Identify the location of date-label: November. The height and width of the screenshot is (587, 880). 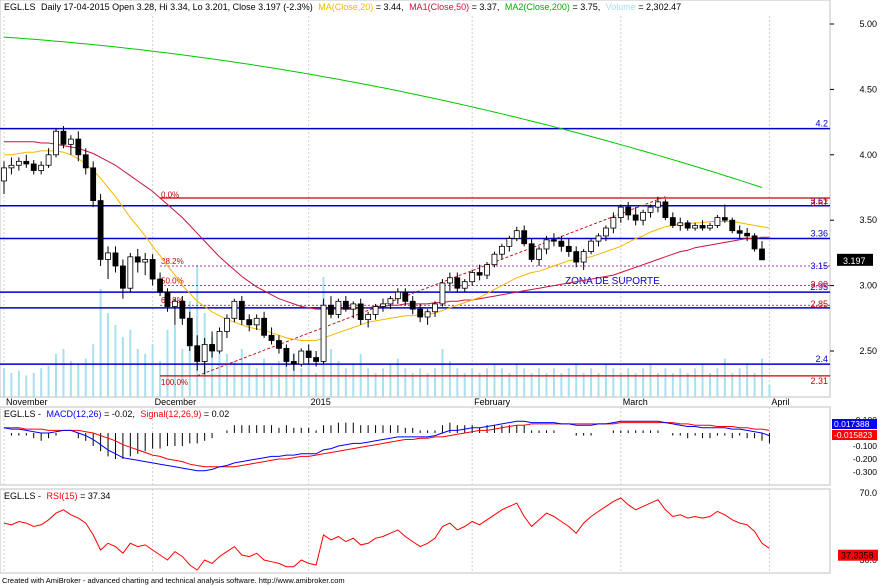
(27, 402).